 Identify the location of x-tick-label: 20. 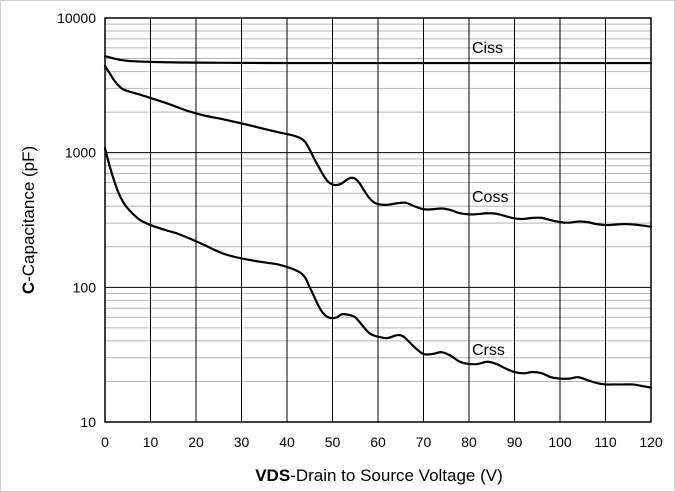
(196, 442).